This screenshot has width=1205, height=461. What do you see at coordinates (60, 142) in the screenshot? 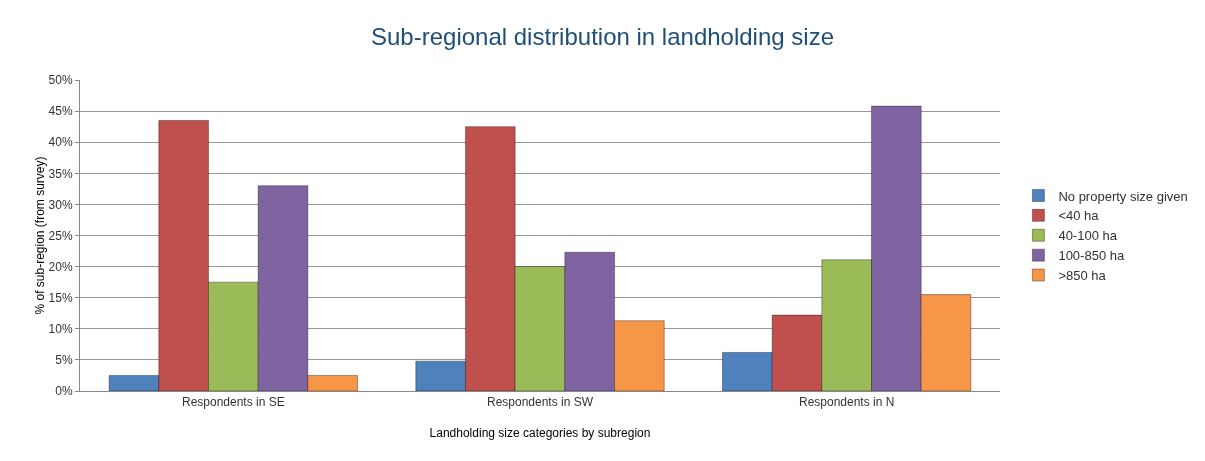
I see `y-tick-label: 40%` at bounding box center [60, 142].